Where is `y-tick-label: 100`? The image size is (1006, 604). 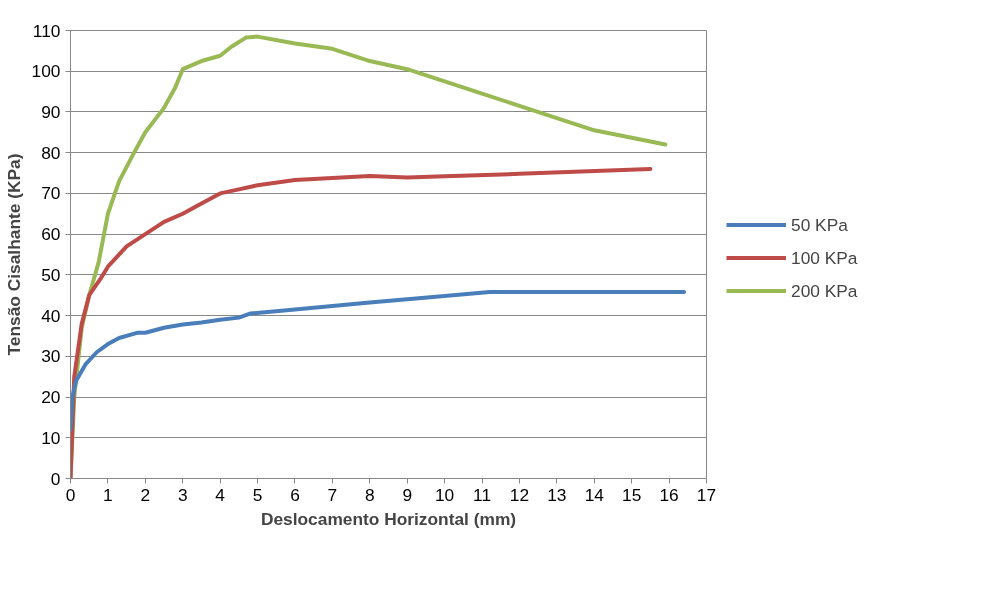 y-tick-label: 100 is located at coordinates (46, 71).